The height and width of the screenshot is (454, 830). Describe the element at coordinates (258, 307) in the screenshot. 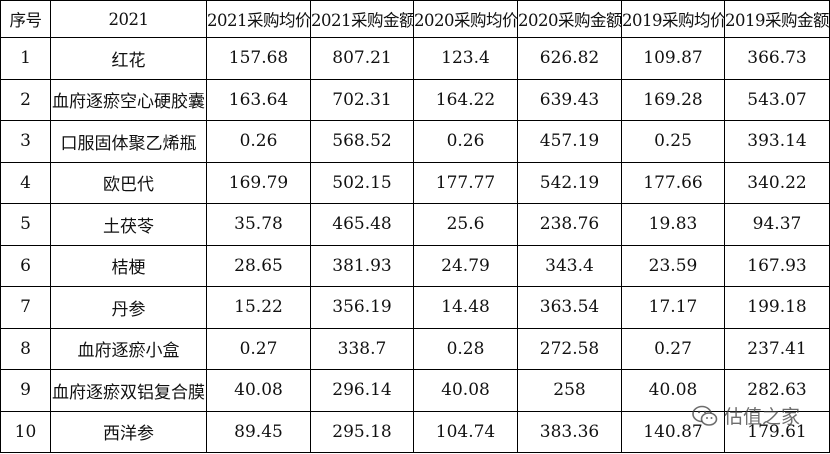

I see `table-cell: 15.22` at that location.